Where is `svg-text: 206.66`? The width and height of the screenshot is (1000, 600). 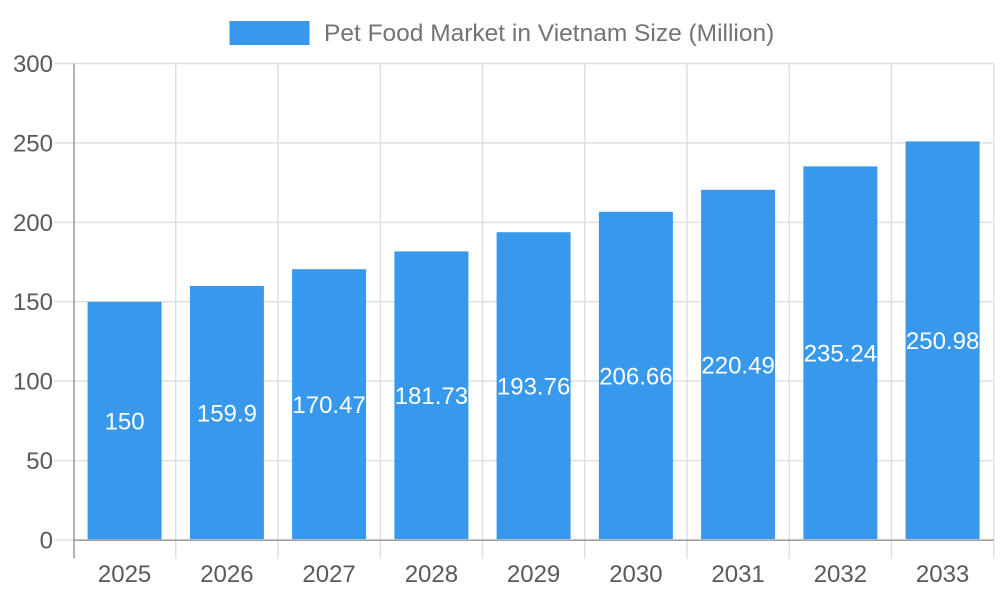
svg-text: 206.66 is located at coordinates (635, 376).